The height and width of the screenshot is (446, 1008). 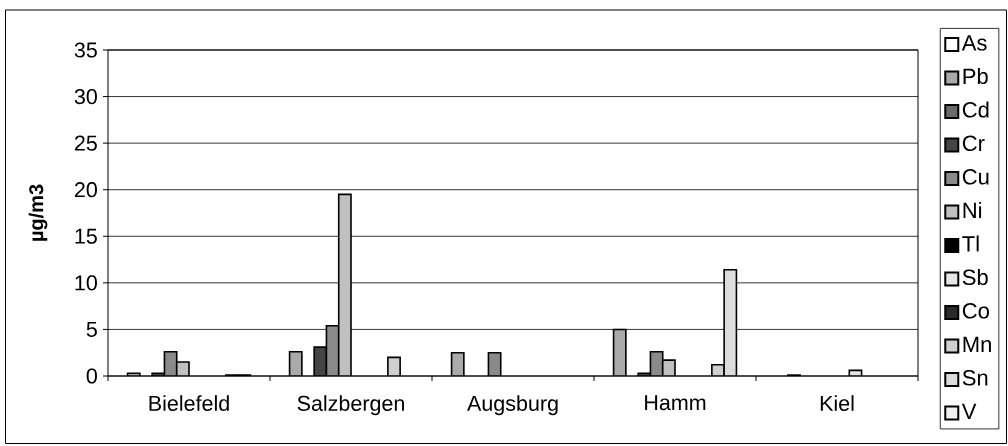 I want to click on legend-label: Cd, so click(x=975, y=109).